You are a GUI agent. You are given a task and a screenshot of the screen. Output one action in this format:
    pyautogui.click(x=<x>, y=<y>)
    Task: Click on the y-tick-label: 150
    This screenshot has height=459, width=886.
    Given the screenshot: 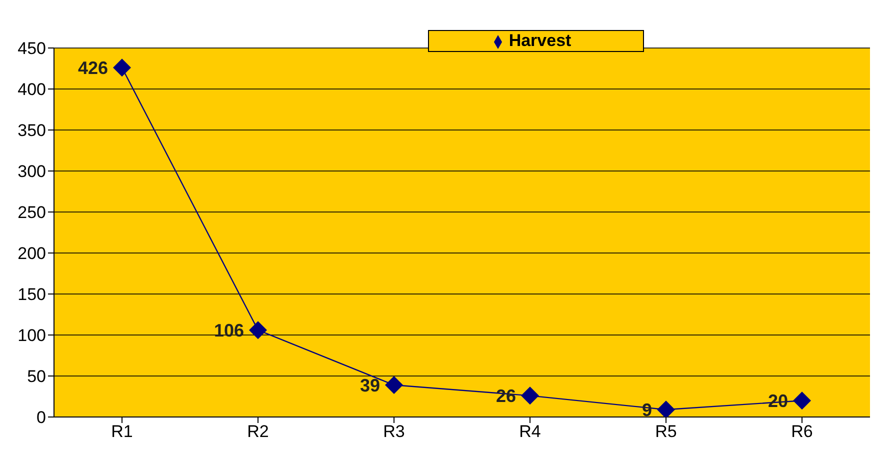 What is the action you would take?
    pyautogui.click(x=32, y=294)
    